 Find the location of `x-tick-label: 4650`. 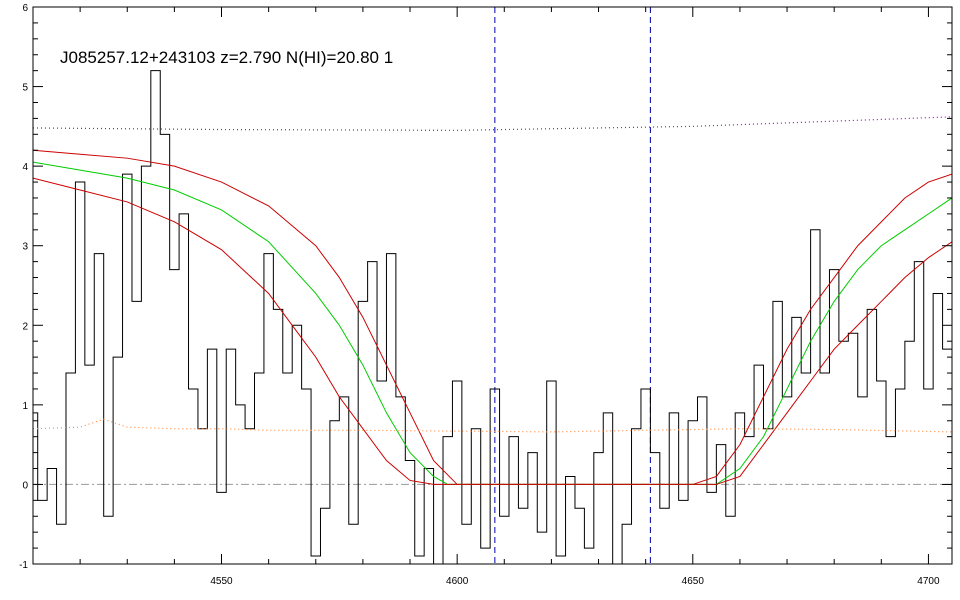

x-tick-label: 4650 is located at coordinates (693, 581).